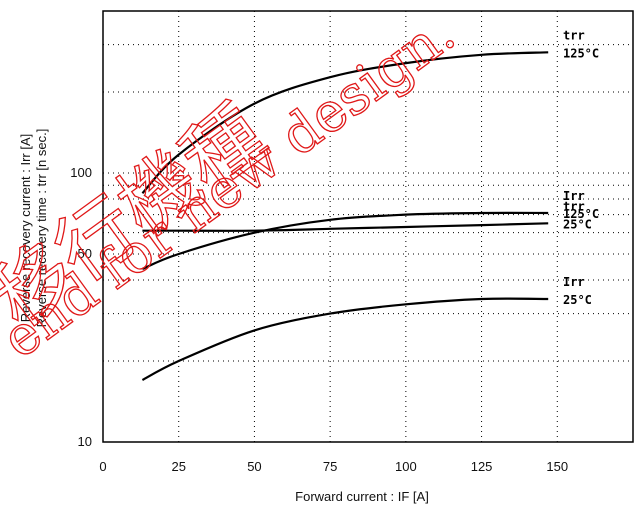 The image size is (639, 510). Describe the element at coordinates (102, 466) in the screenshot. I see `x-tick-0: 0` at that location.